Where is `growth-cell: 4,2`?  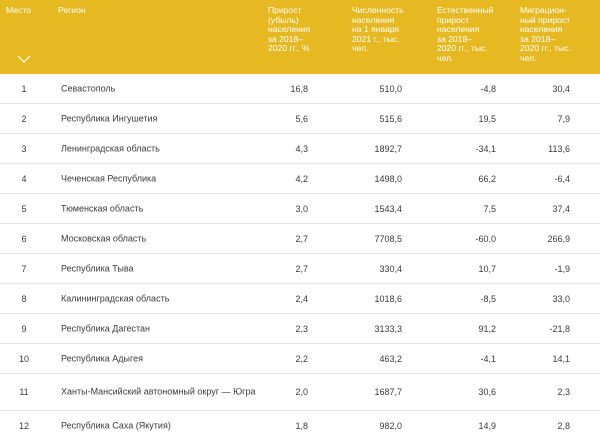 growth-cell: 4,2 is located at coordinates (301, 178).